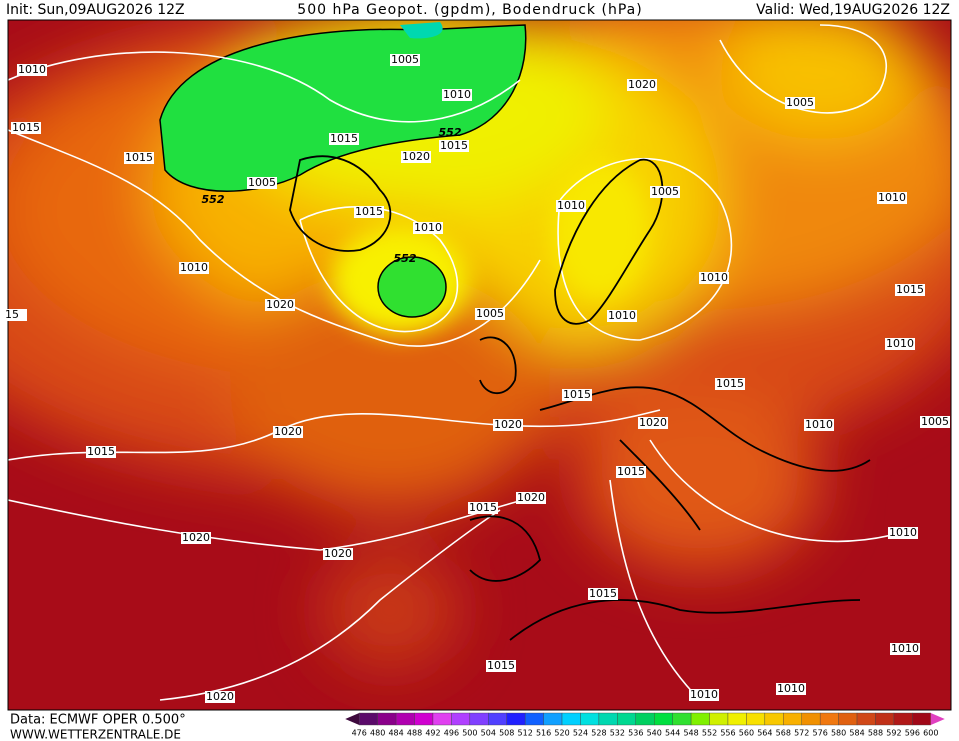  What do you see at coordinates (746, 733) in the screenshot?
I see `colorbar-label: 560` at bounding box center [746, 733].